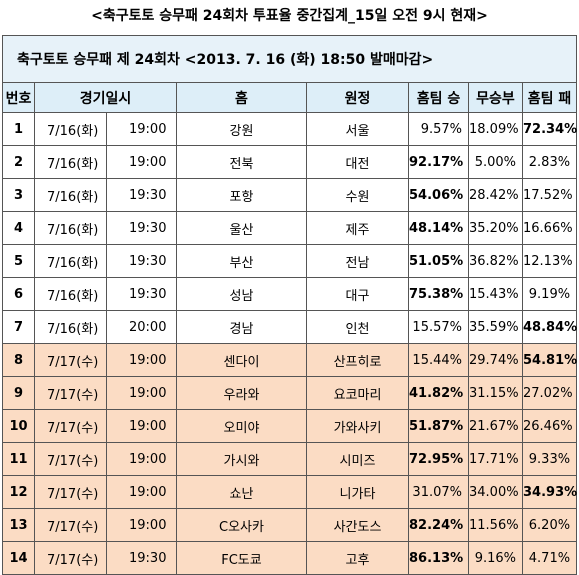 This screenshot has height=575, width=579. Describe the element at coordinates (18, 162) in the screenshot. I see `match-number: 2` at that location.